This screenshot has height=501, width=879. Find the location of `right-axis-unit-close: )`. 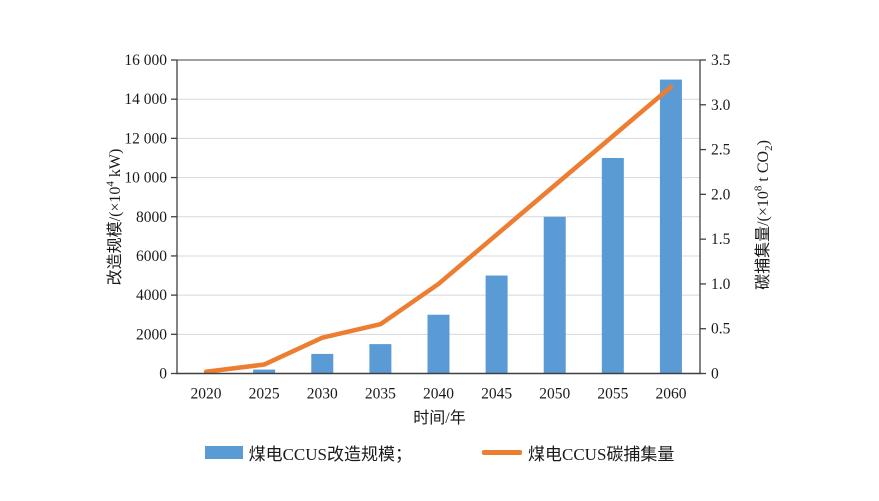

right-axis-unit-close: ) is located at coordinates (763, 143).